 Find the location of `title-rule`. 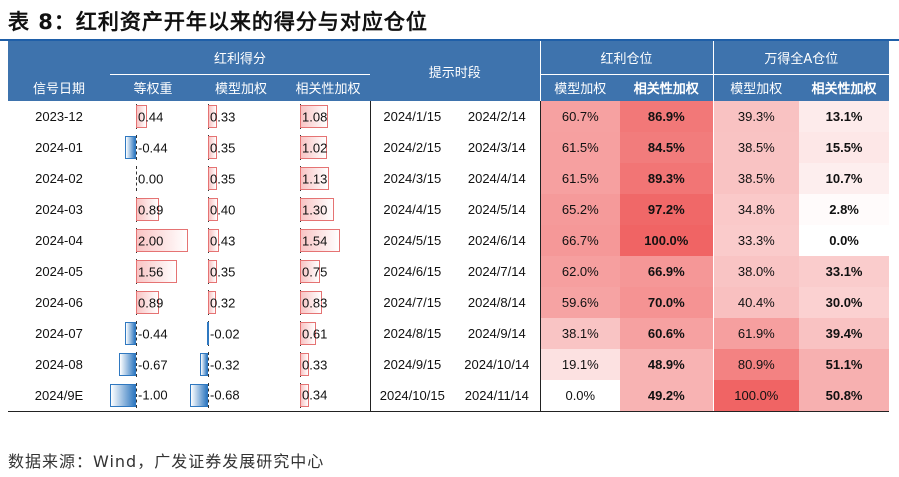

title-rule is located at coordinates (449, 40).